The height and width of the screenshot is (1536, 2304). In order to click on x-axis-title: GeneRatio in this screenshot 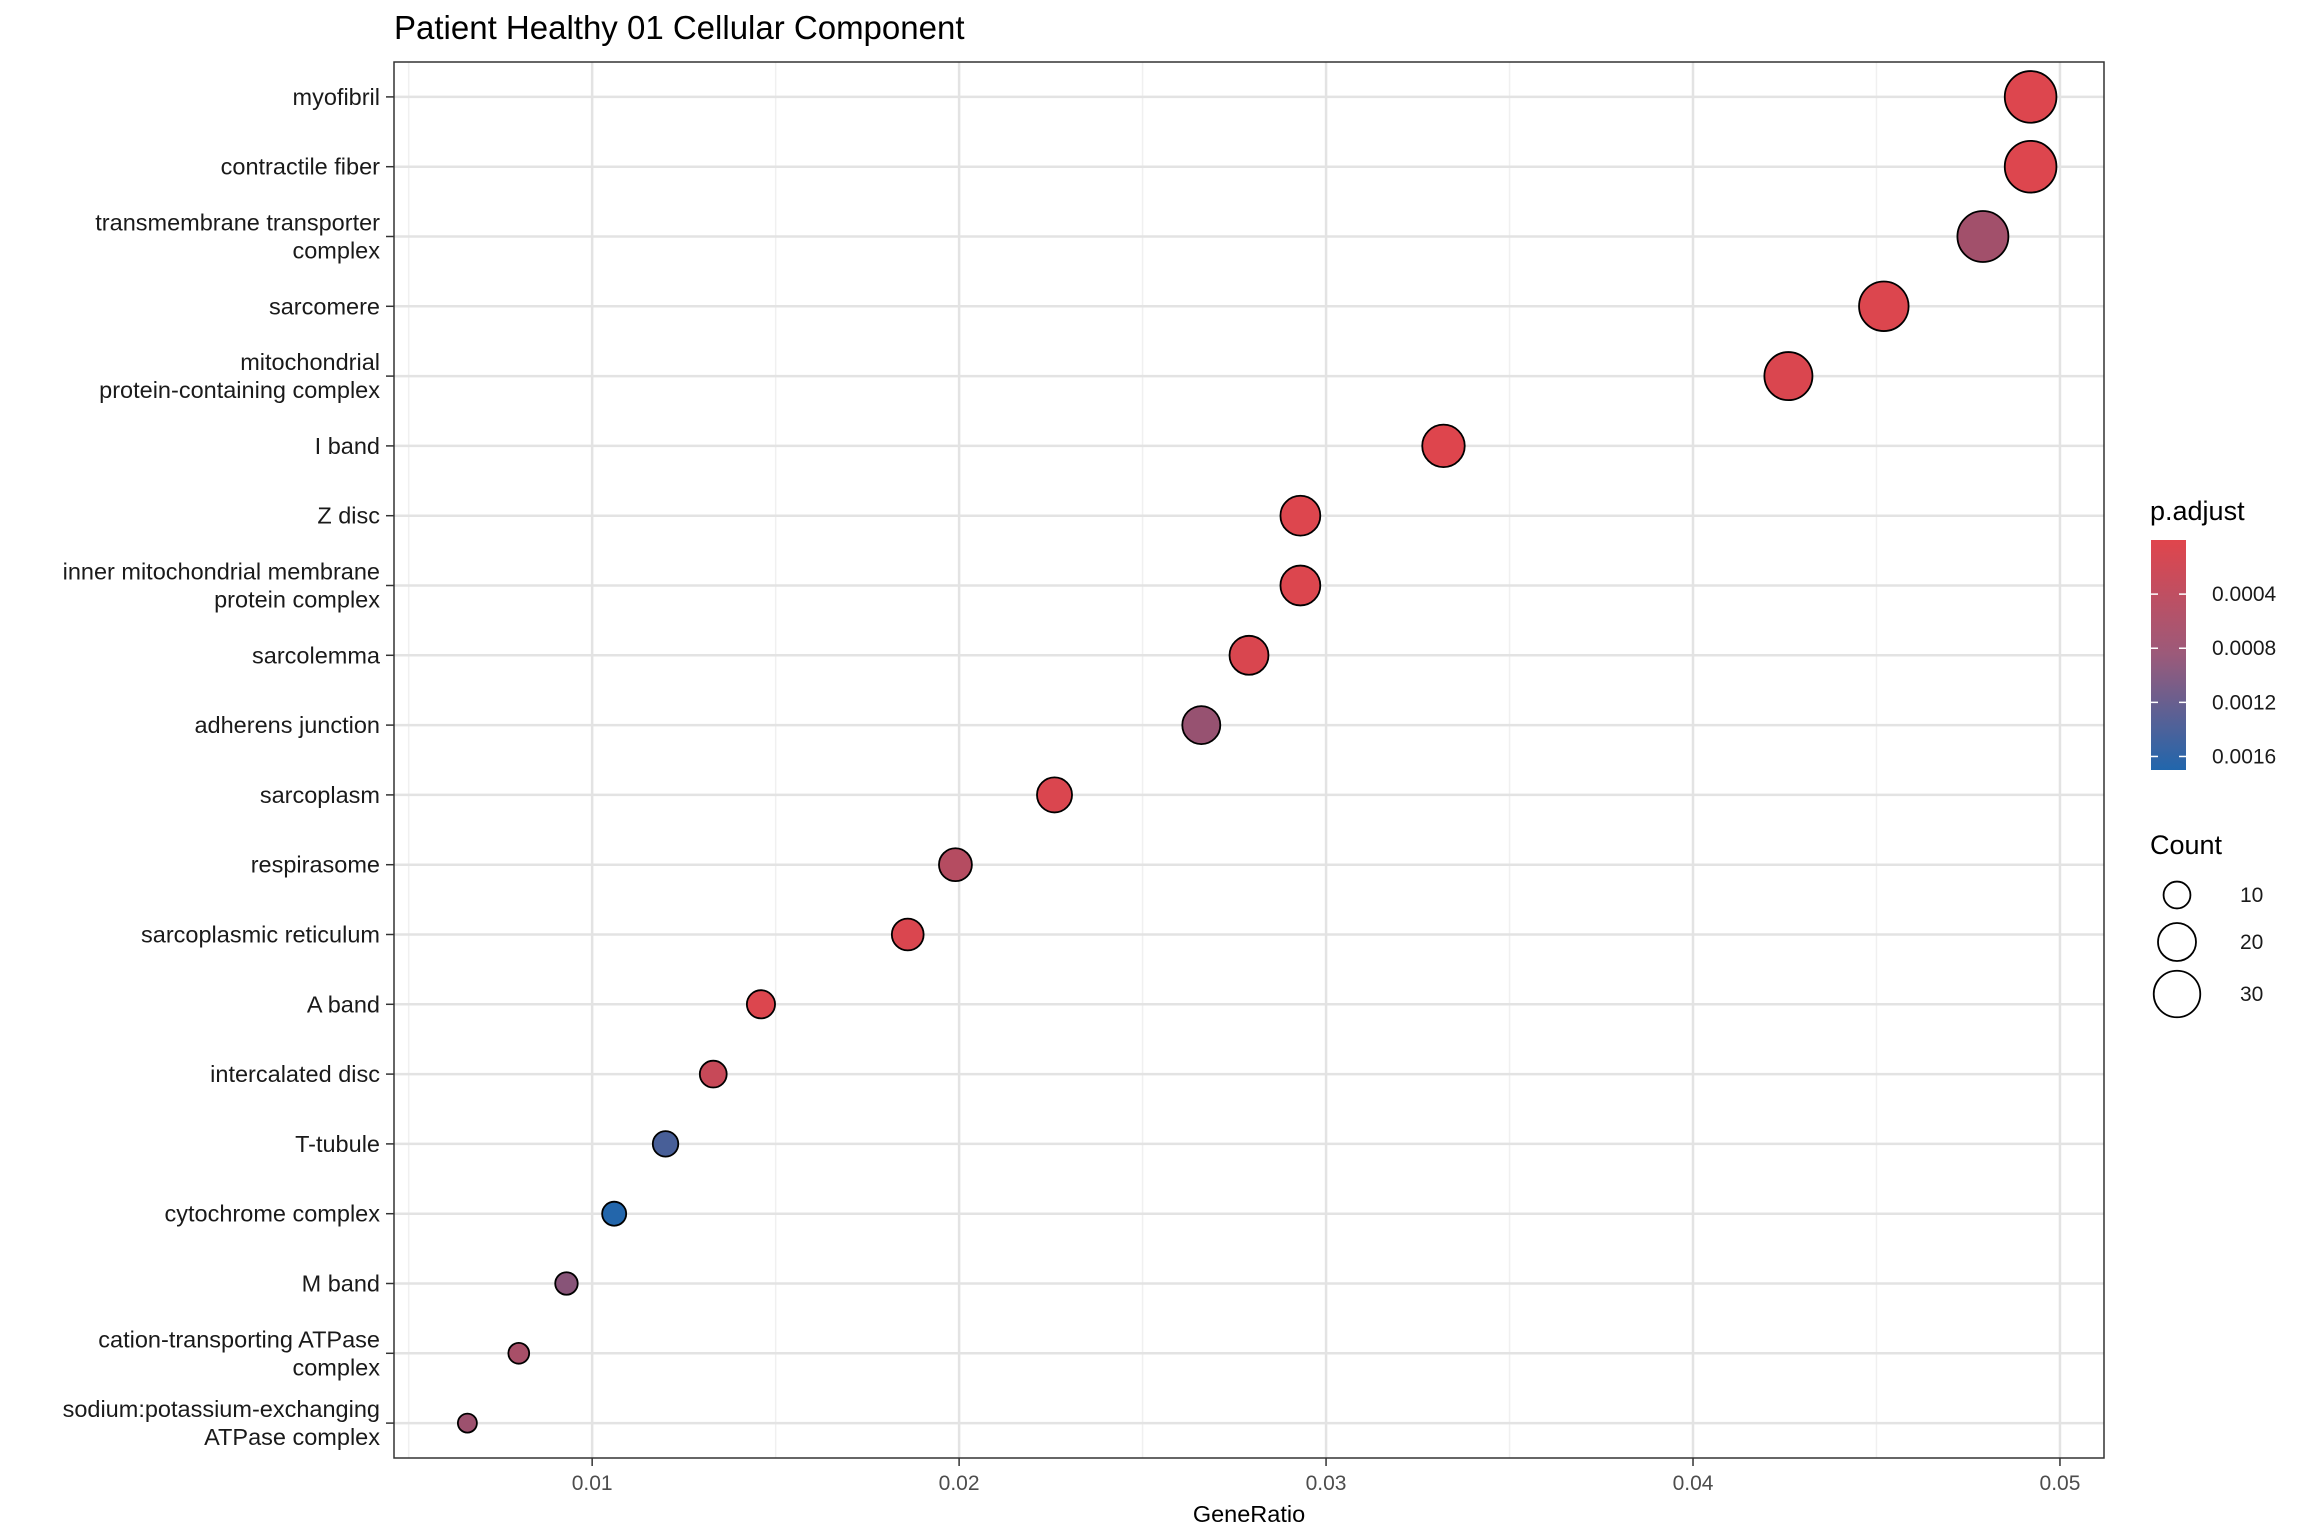, I will do `click(1249, 1514)`.